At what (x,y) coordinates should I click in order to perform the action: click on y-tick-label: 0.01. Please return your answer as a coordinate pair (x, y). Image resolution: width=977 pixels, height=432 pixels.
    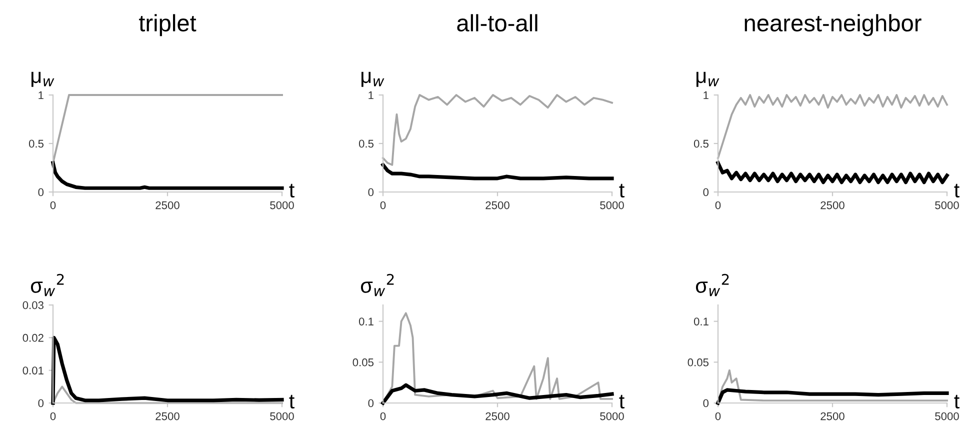
    Looking at the image, I should click on (33, 370).